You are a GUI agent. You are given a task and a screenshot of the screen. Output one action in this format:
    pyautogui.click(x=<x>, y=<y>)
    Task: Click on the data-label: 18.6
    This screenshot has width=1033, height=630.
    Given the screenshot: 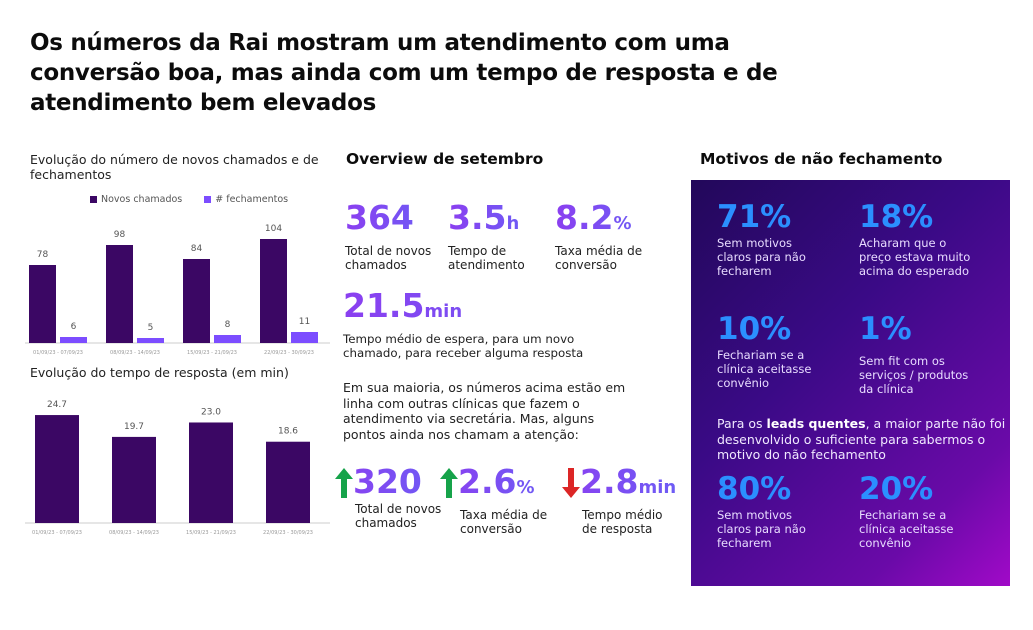 What is the action you would take?
    pyautogui.click(x=288, y=432)
    